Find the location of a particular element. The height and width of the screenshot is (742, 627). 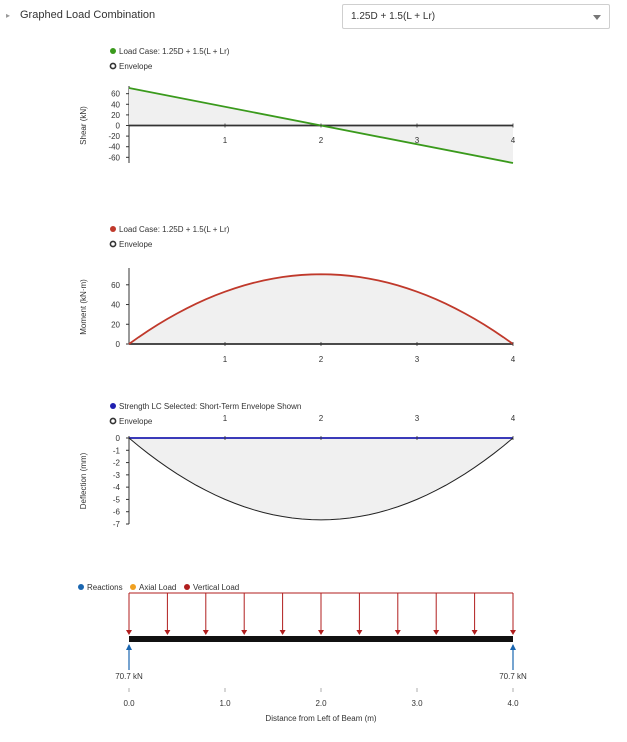

chart1-y-tick-label-2: 20 is located at coordinates (115, 115).